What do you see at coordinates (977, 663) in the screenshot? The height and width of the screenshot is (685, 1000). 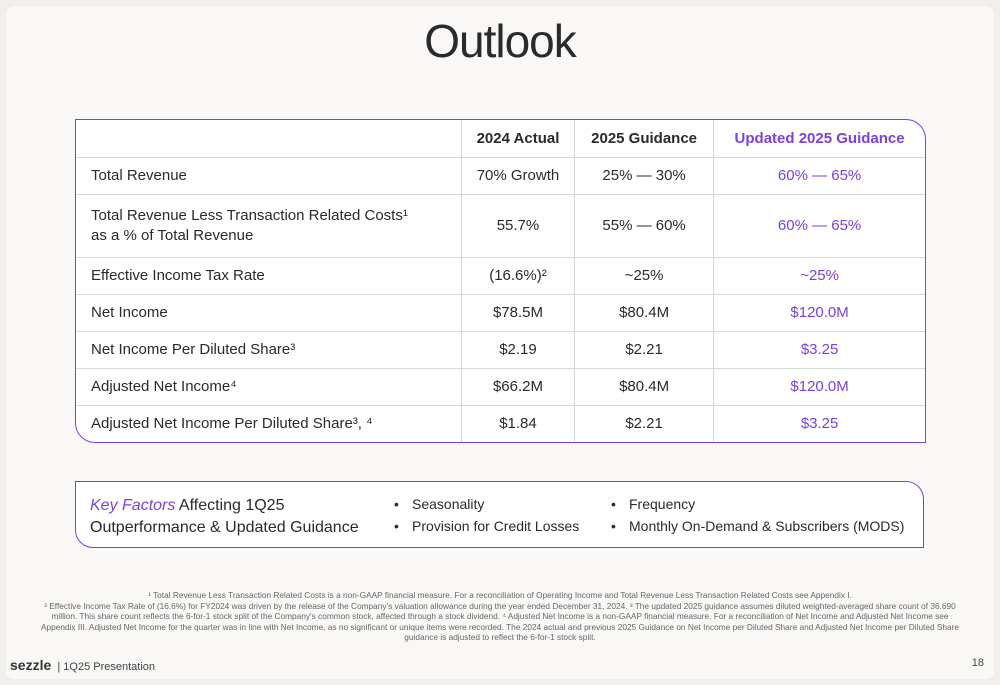 I see `page-number: 18` at bounding box center [977, 663].